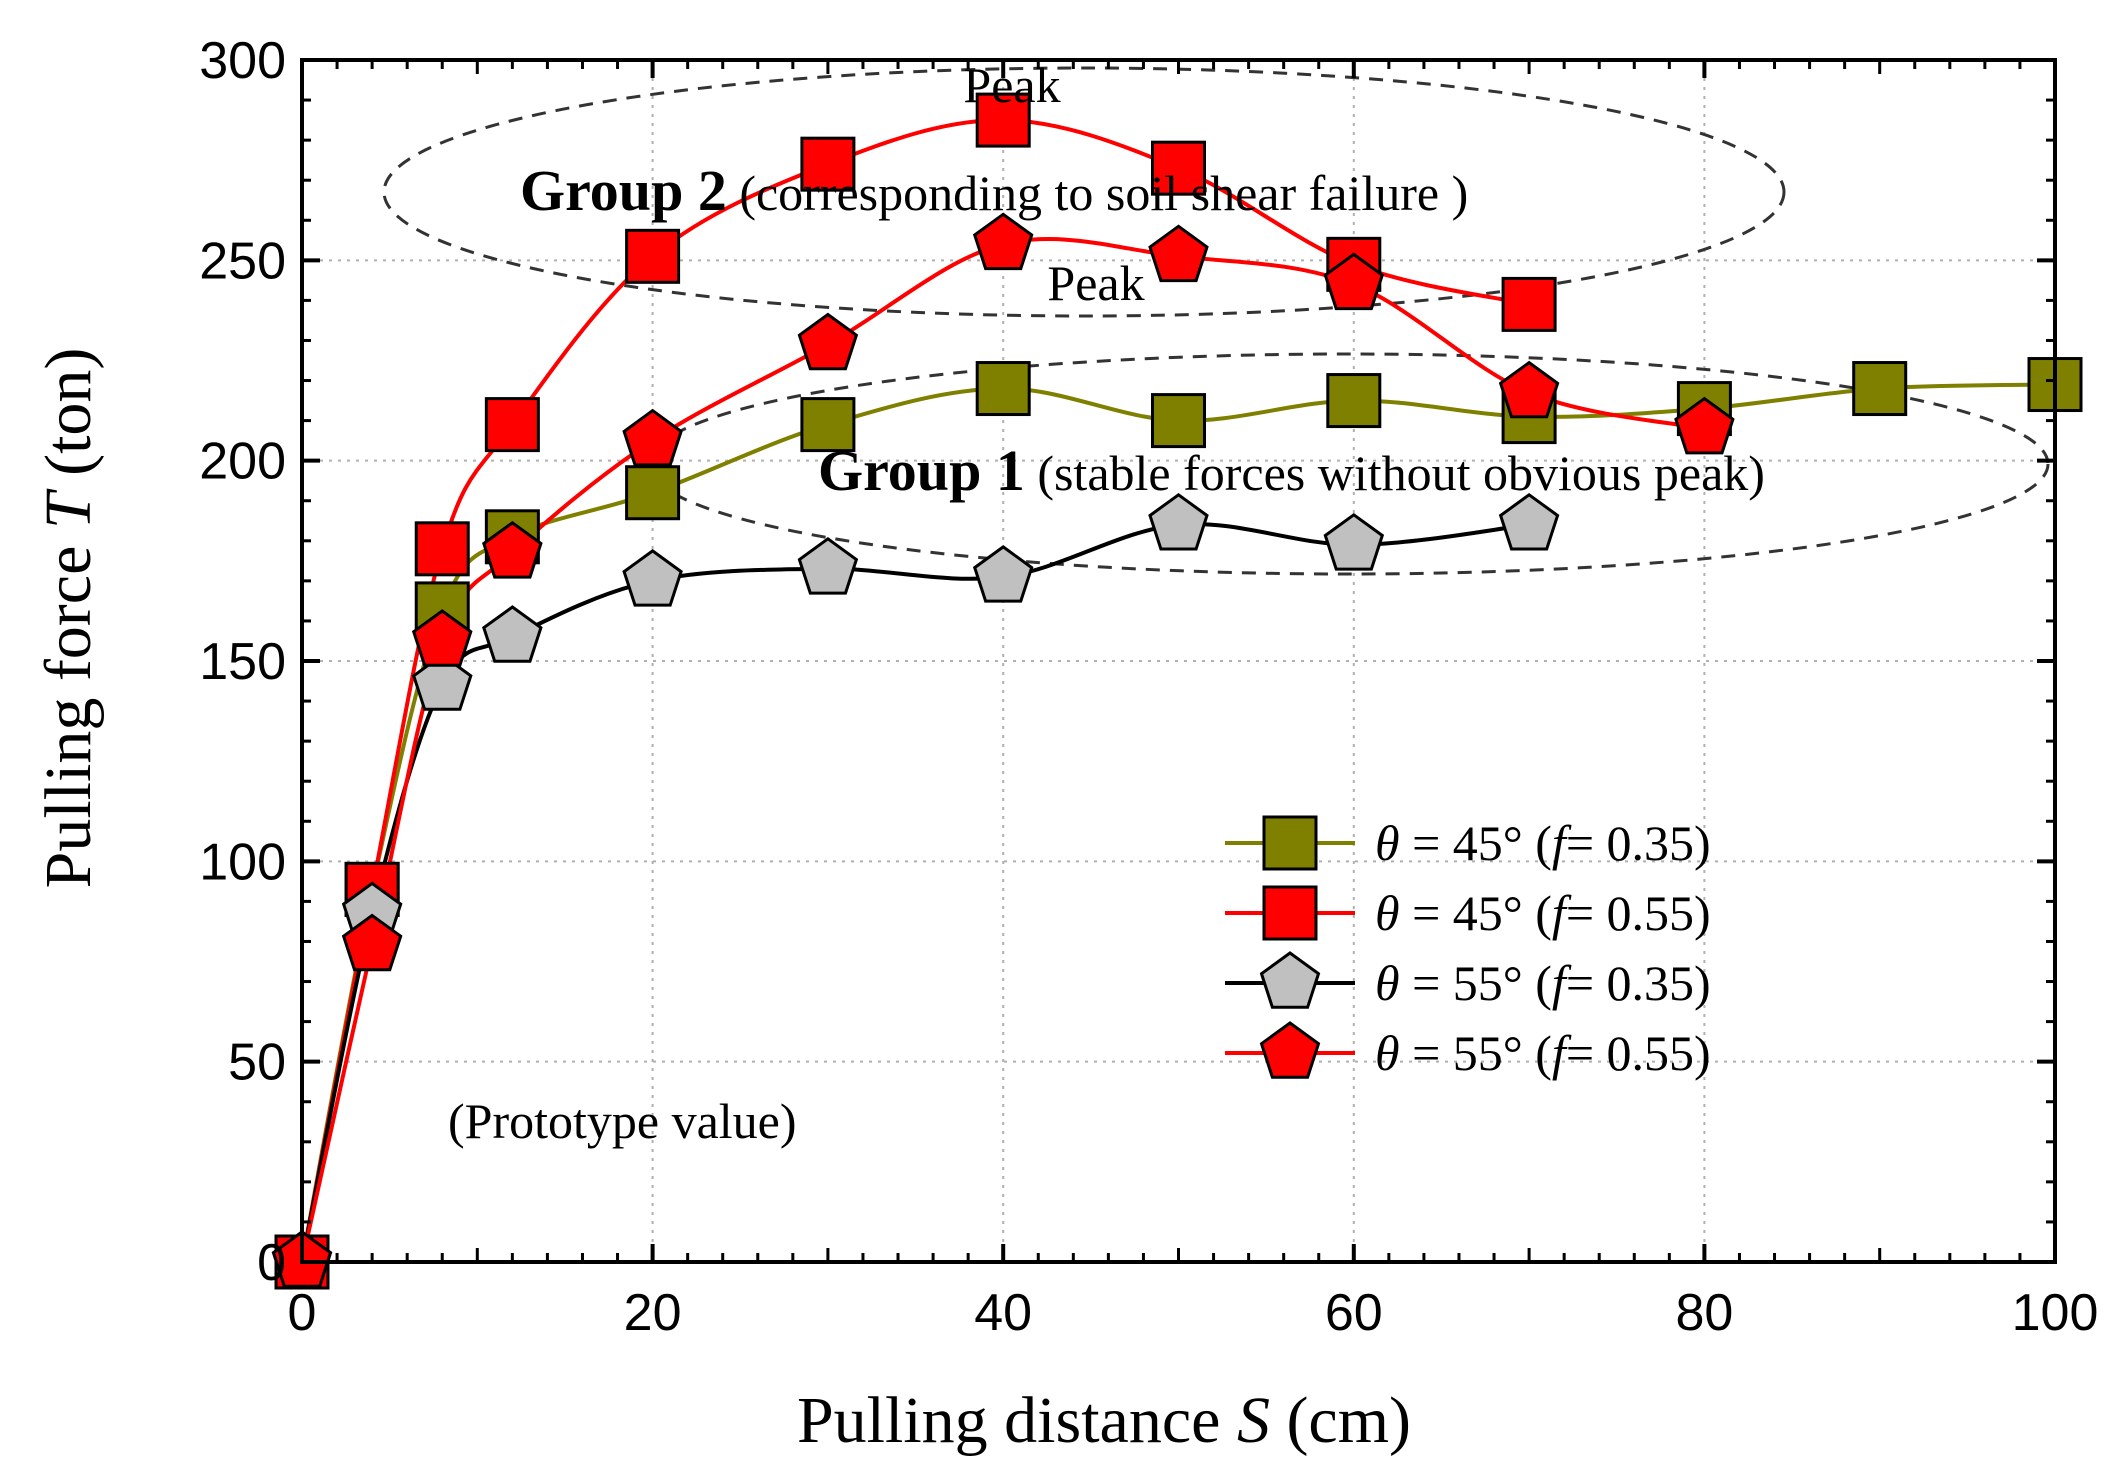  Describe the element at coordinates (242, 261) in the screenshot. I see `y-tick-label: 250` at that location.